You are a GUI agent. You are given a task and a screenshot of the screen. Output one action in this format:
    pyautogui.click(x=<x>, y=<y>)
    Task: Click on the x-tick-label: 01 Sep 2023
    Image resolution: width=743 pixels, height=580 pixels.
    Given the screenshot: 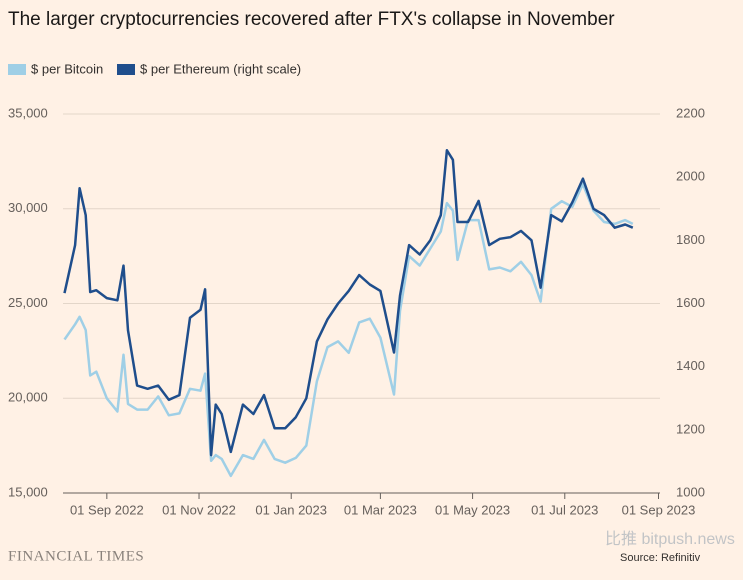 What is the action you would take?
    pyautogui.click(x=659, y=509)
    